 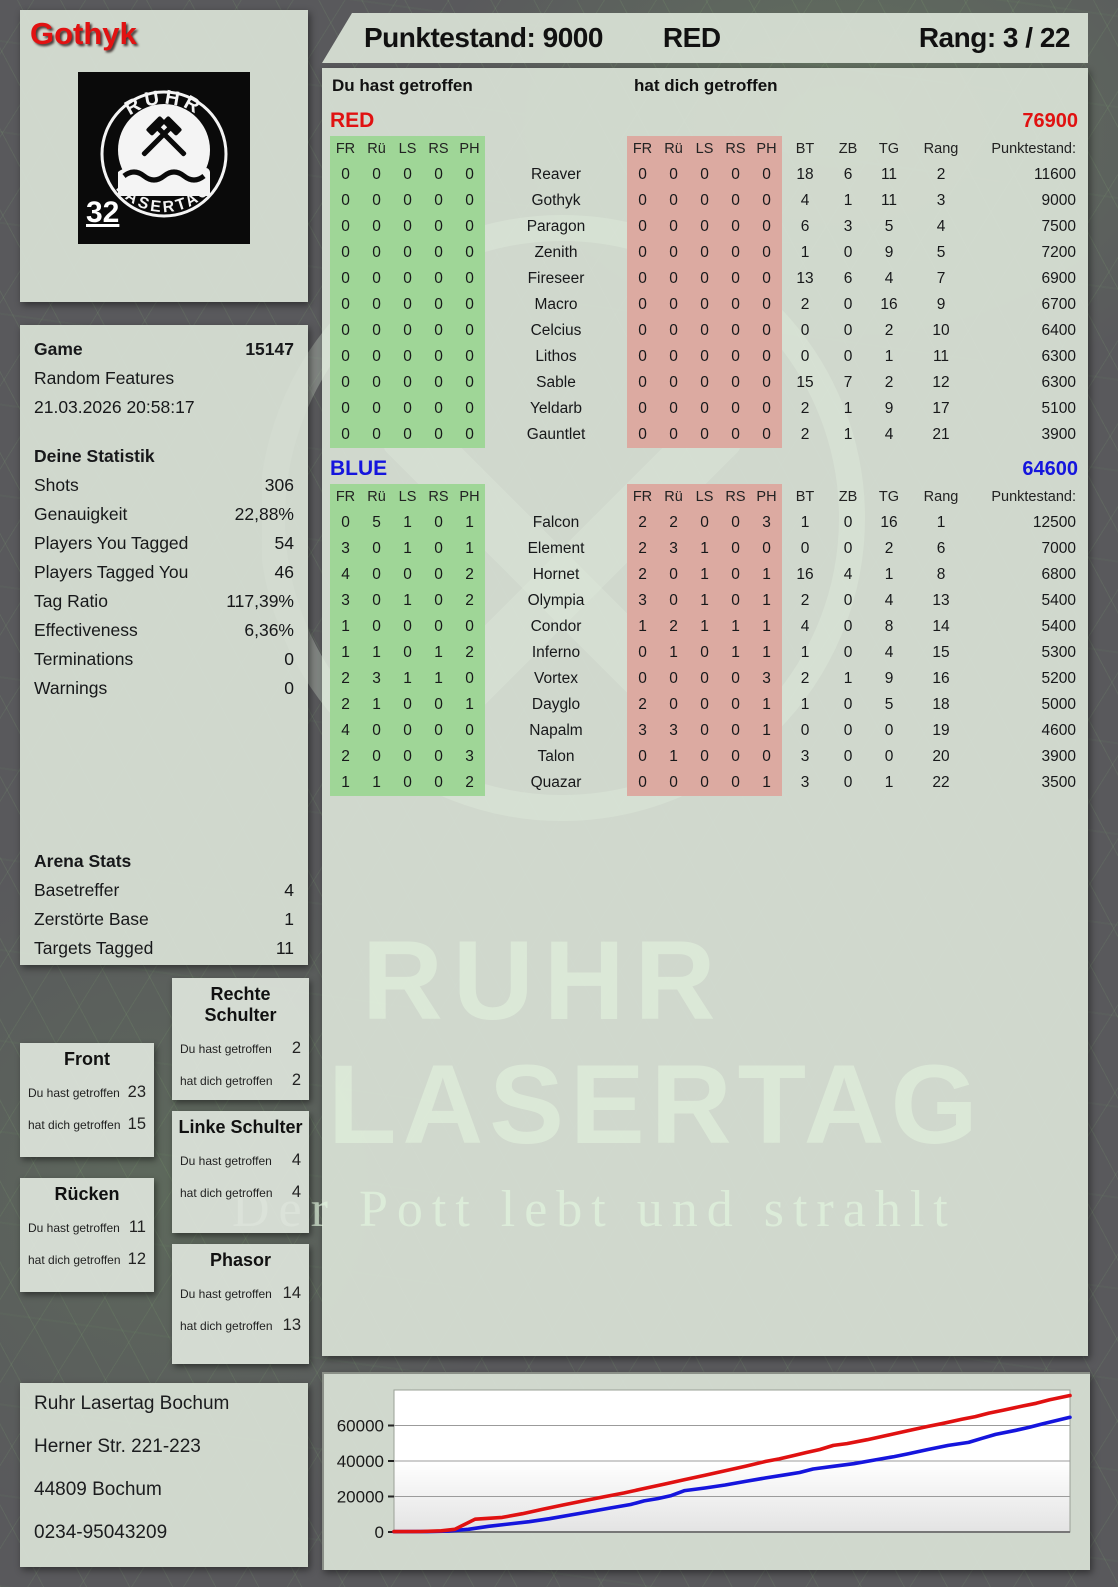 What do you see at coordinates (848, 626) in the screenshot?
I see `zb-cell: 0` at bounding box center [848, 626].